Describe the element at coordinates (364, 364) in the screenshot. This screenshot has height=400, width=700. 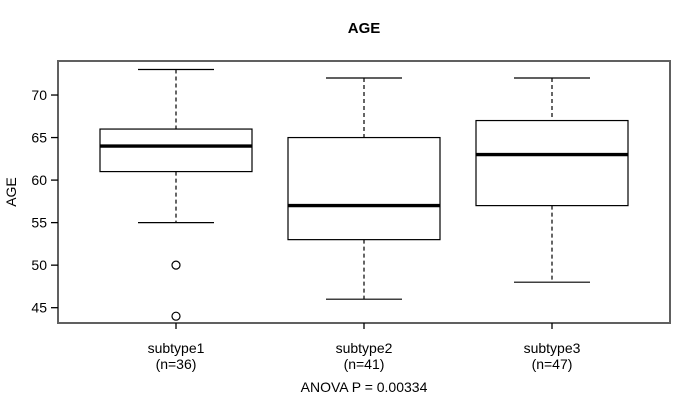
I see `group-sublabel: (n=41)` at that location.